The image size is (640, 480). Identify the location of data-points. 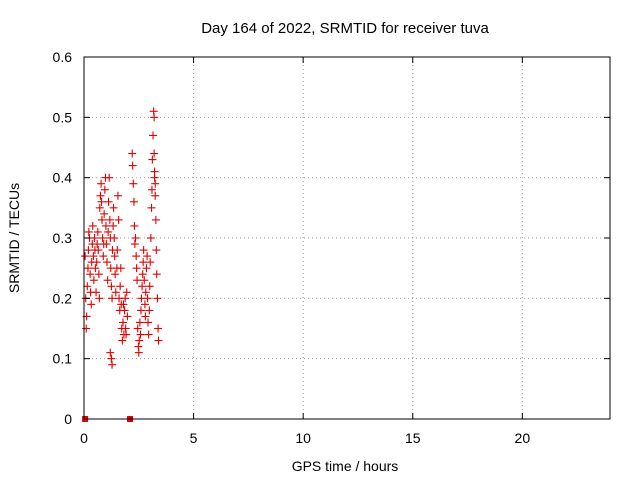
(122, 264).